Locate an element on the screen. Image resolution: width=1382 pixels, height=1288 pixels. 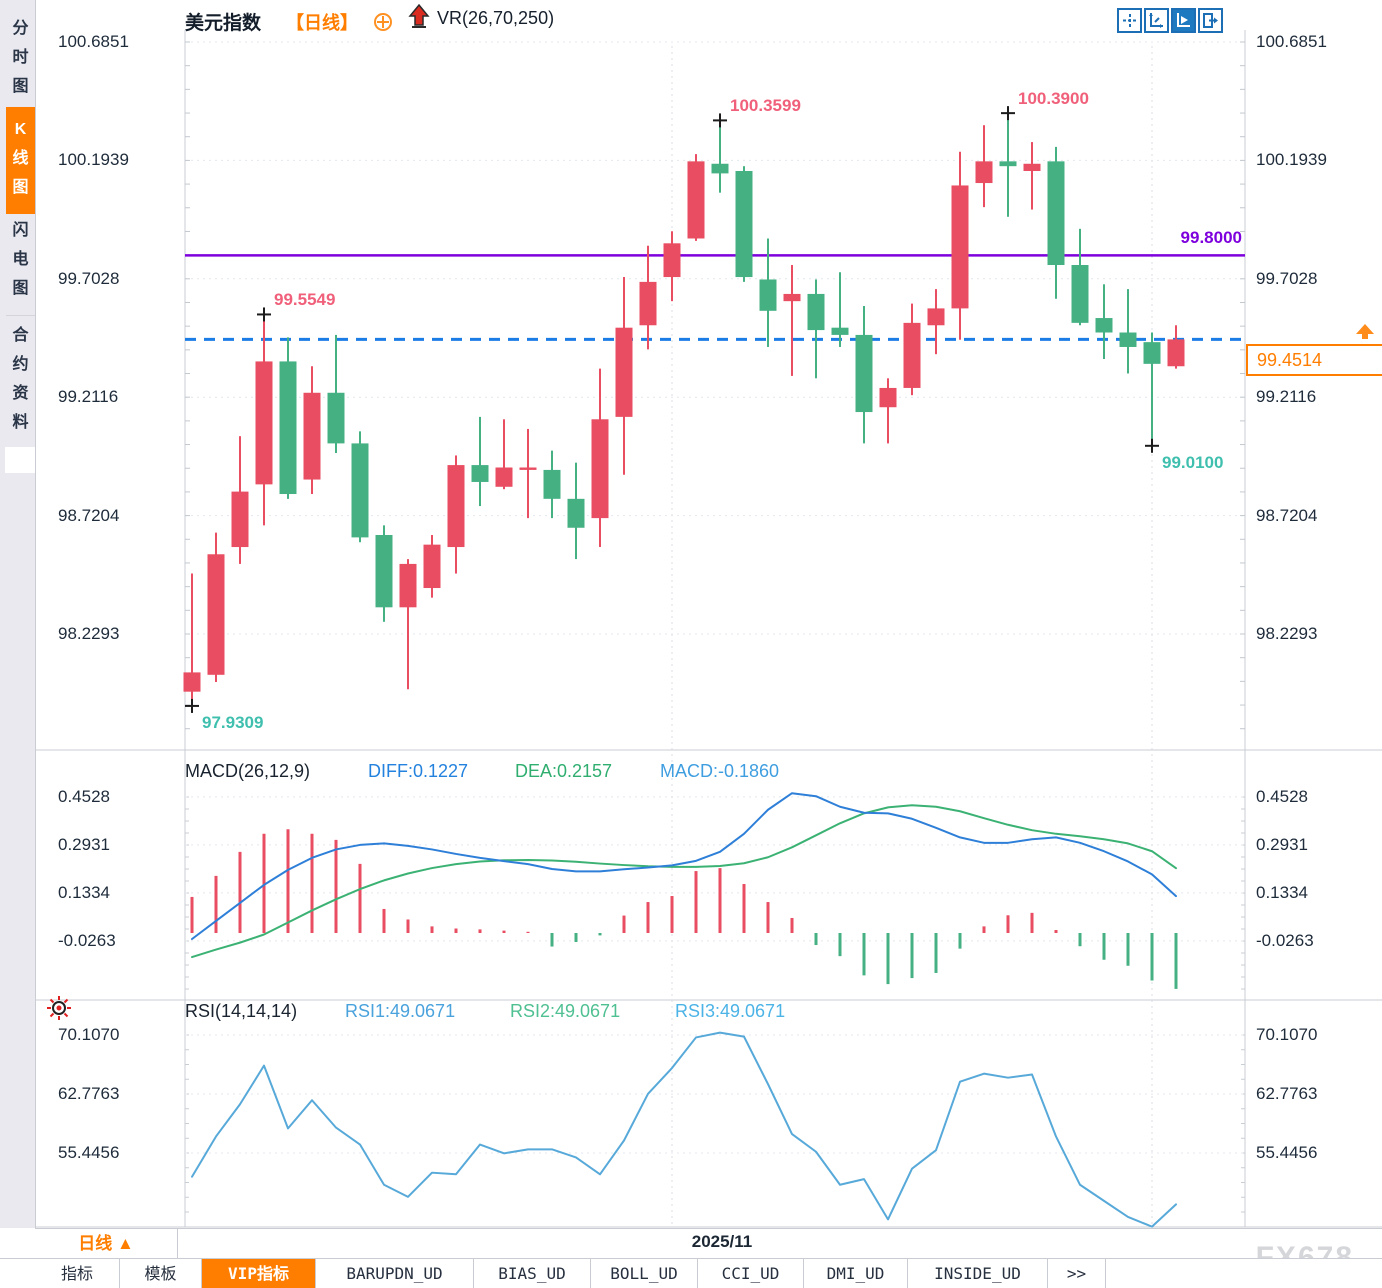
tab-bias_ud: BIAS_UD is located at coordinates (532, 1273).